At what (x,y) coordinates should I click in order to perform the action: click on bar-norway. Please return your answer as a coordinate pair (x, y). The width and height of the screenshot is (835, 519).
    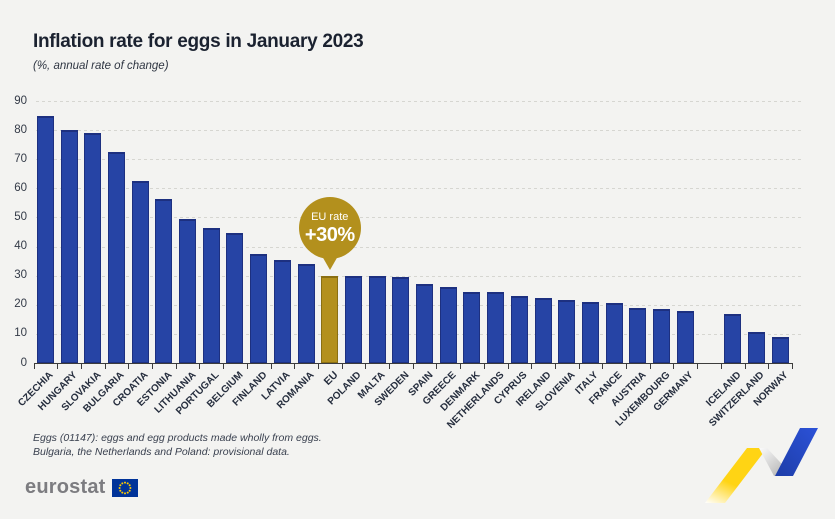
    Looking at the image, I should click on (780, 349).